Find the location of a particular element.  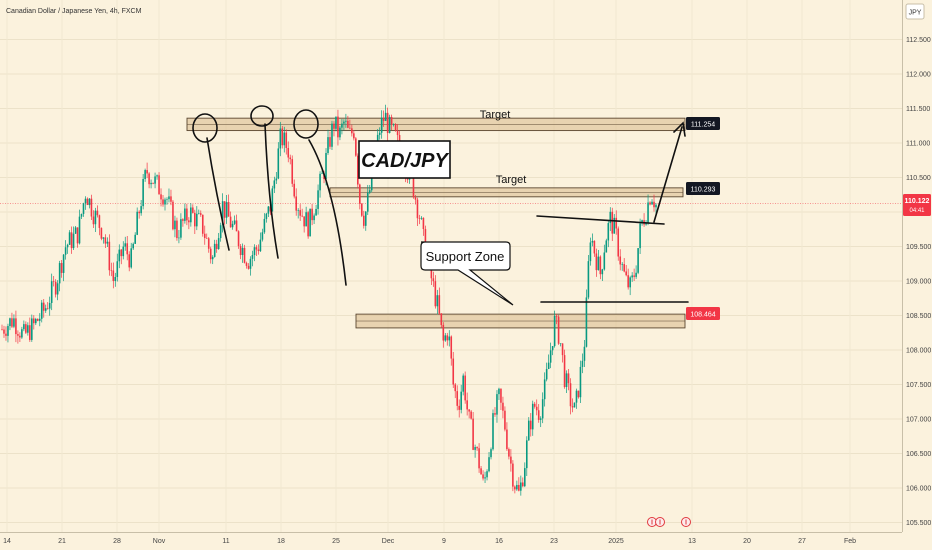

x-tick-label: 21 is located at coordinates (62, 541).